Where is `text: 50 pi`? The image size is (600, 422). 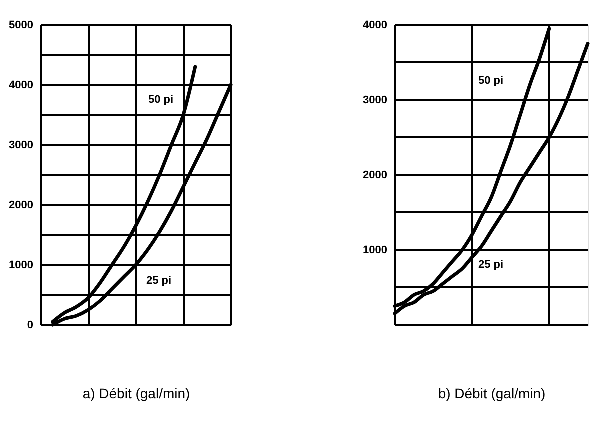 text: 50 pi is located at coordinates (491, 81).